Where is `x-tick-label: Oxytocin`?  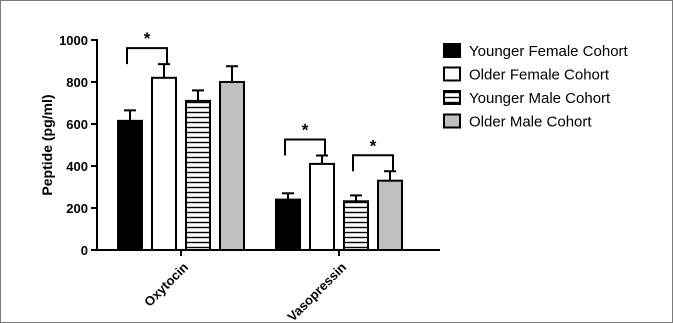
x-tick-label: Oxytocin is located at coordinates (166, 284).